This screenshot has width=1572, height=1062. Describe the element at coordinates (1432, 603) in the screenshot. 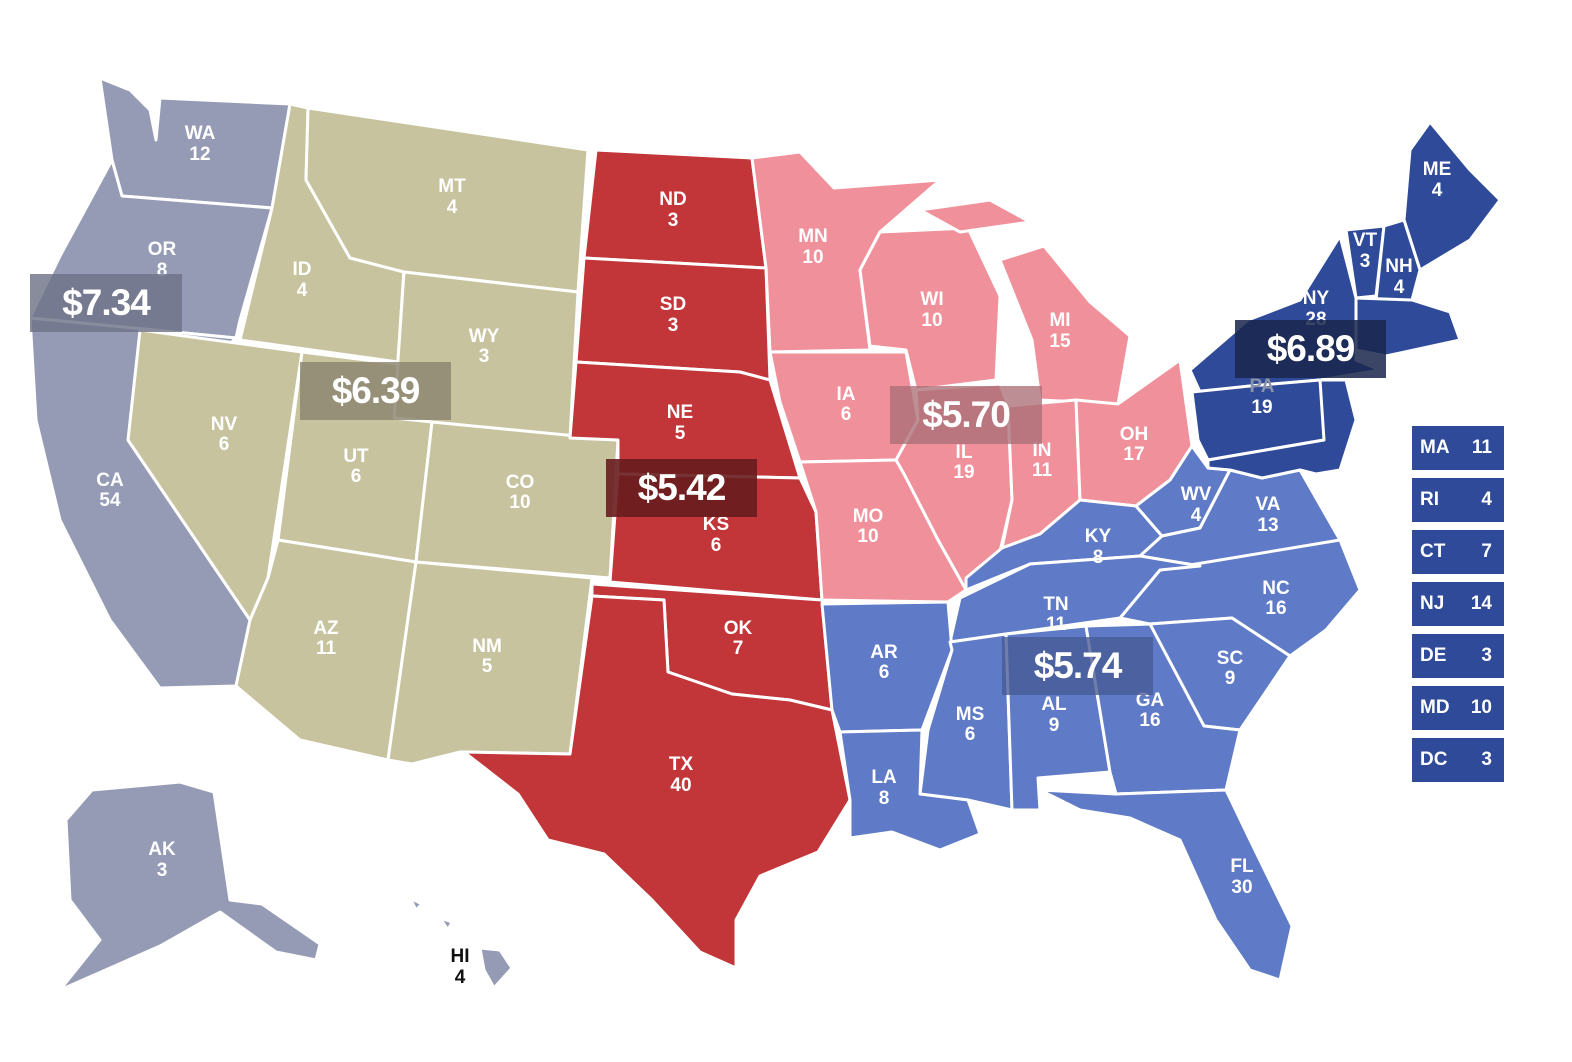

I see `legend-nj-abbr: NJ` at that location.